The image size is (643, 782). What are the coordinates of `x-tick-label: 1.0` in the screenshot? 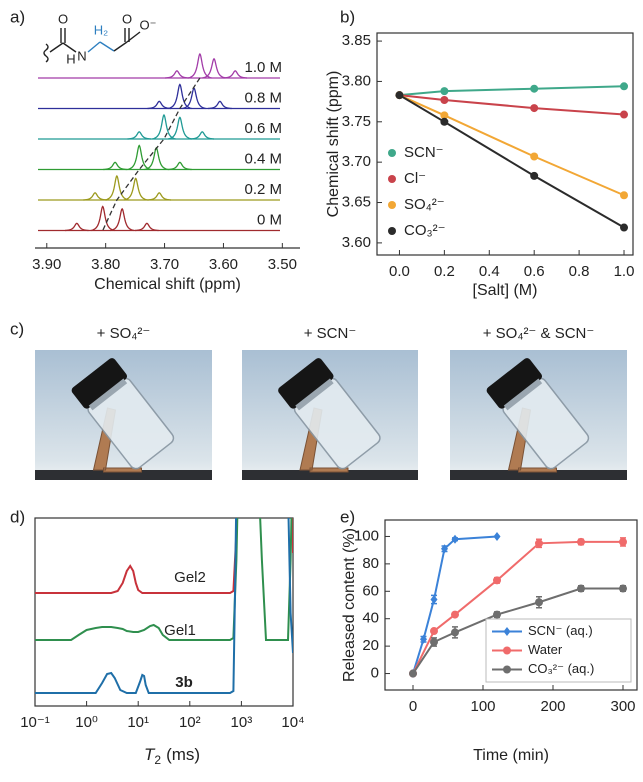 It's located at (624, 271).